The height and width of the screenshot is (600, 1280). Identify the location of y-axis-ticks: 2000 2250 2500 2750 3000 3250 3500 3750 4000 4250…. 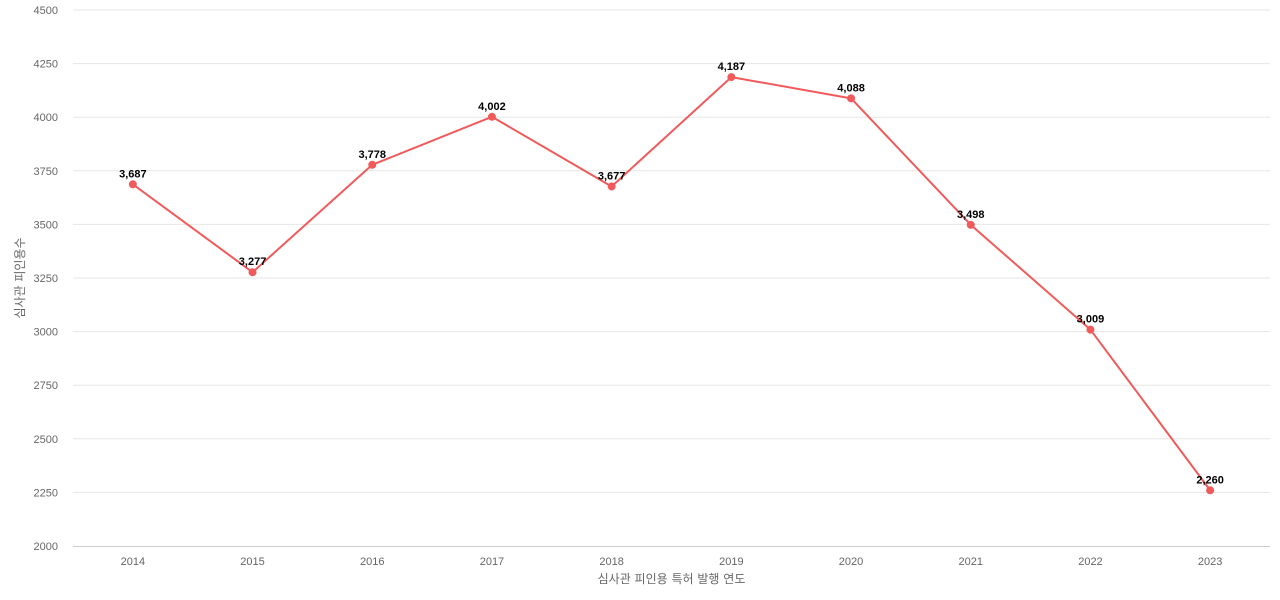
(46, 279).